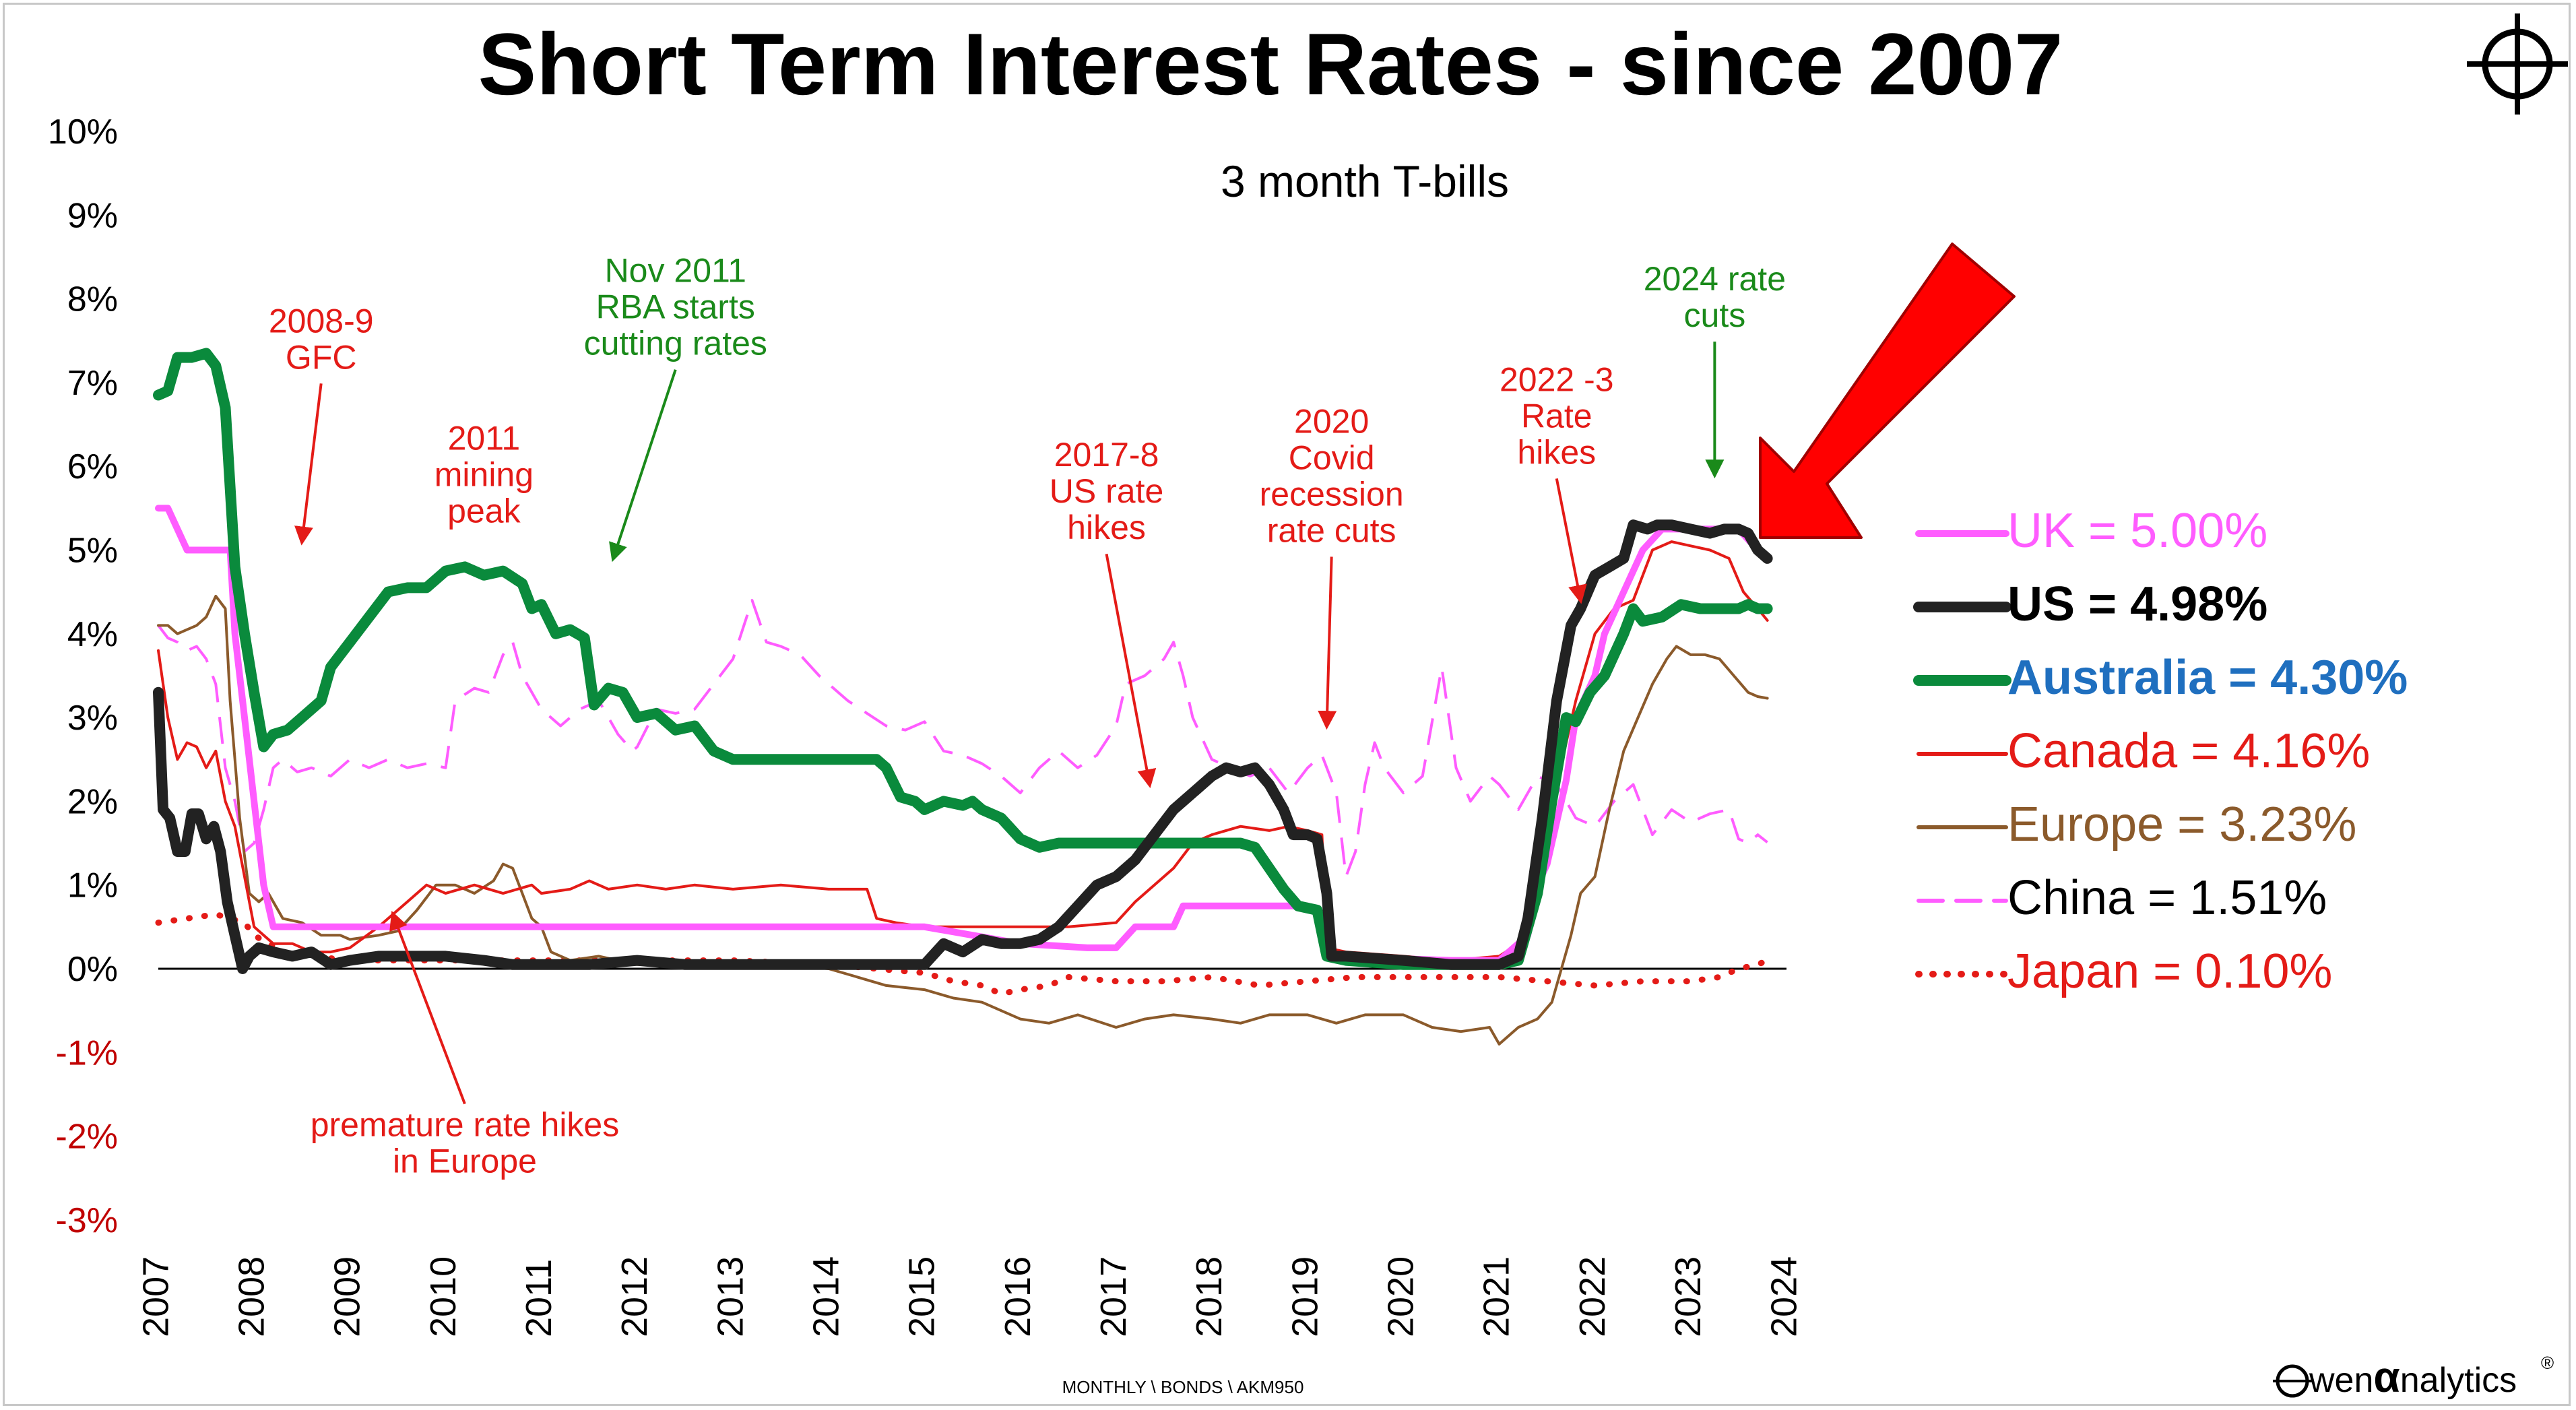 The width and height of the screenshot is (2576, 1410). What do you see at coordinates (2458, 1380) in the screenshot?
I see `brand-suffix: nalytics` at bounding box center [2458, 1380].